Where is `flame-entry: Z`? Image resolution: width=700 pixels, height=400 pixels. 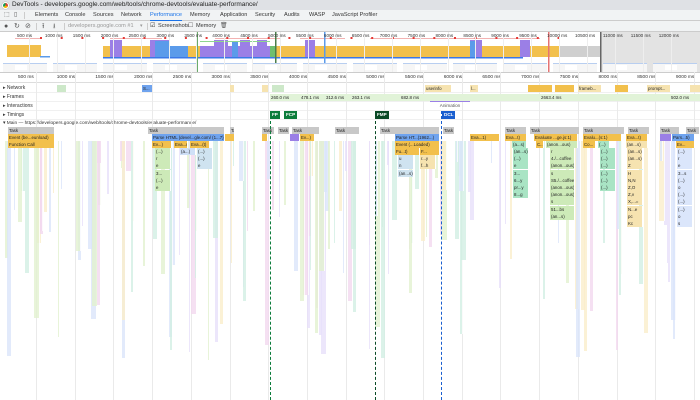
flame-entry: Z is located at coordinates (635, 166).